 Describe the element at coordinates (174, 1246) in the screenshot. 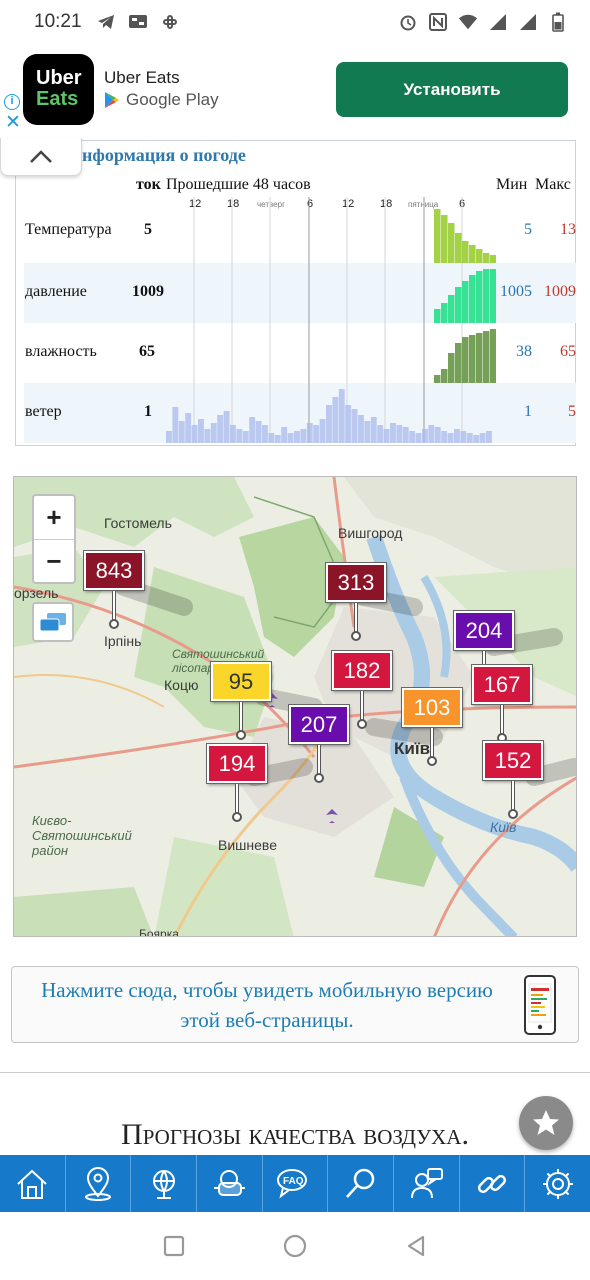

I see `recents-icon` at that location.